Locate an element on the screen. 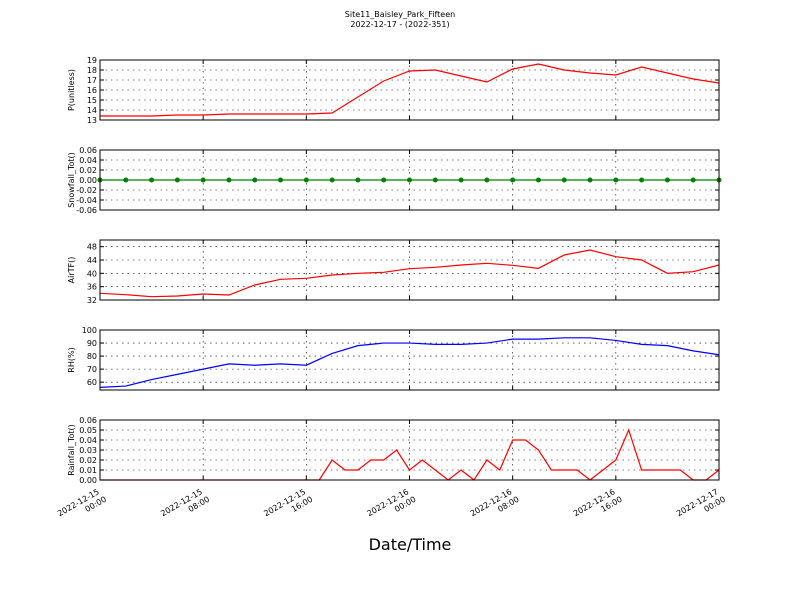  chart-subtitle: 2022-12-17 - (2022-351) is located at coordinates (399, 24).